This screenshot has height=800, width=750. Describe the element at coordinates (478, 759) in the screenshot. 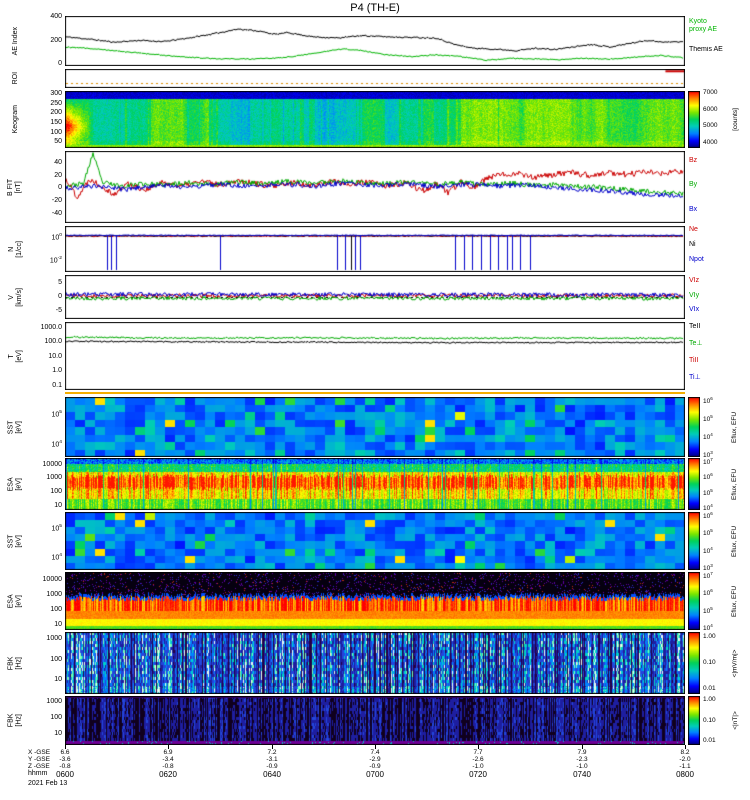

I see `axis-row-value: -2.6` at that location.